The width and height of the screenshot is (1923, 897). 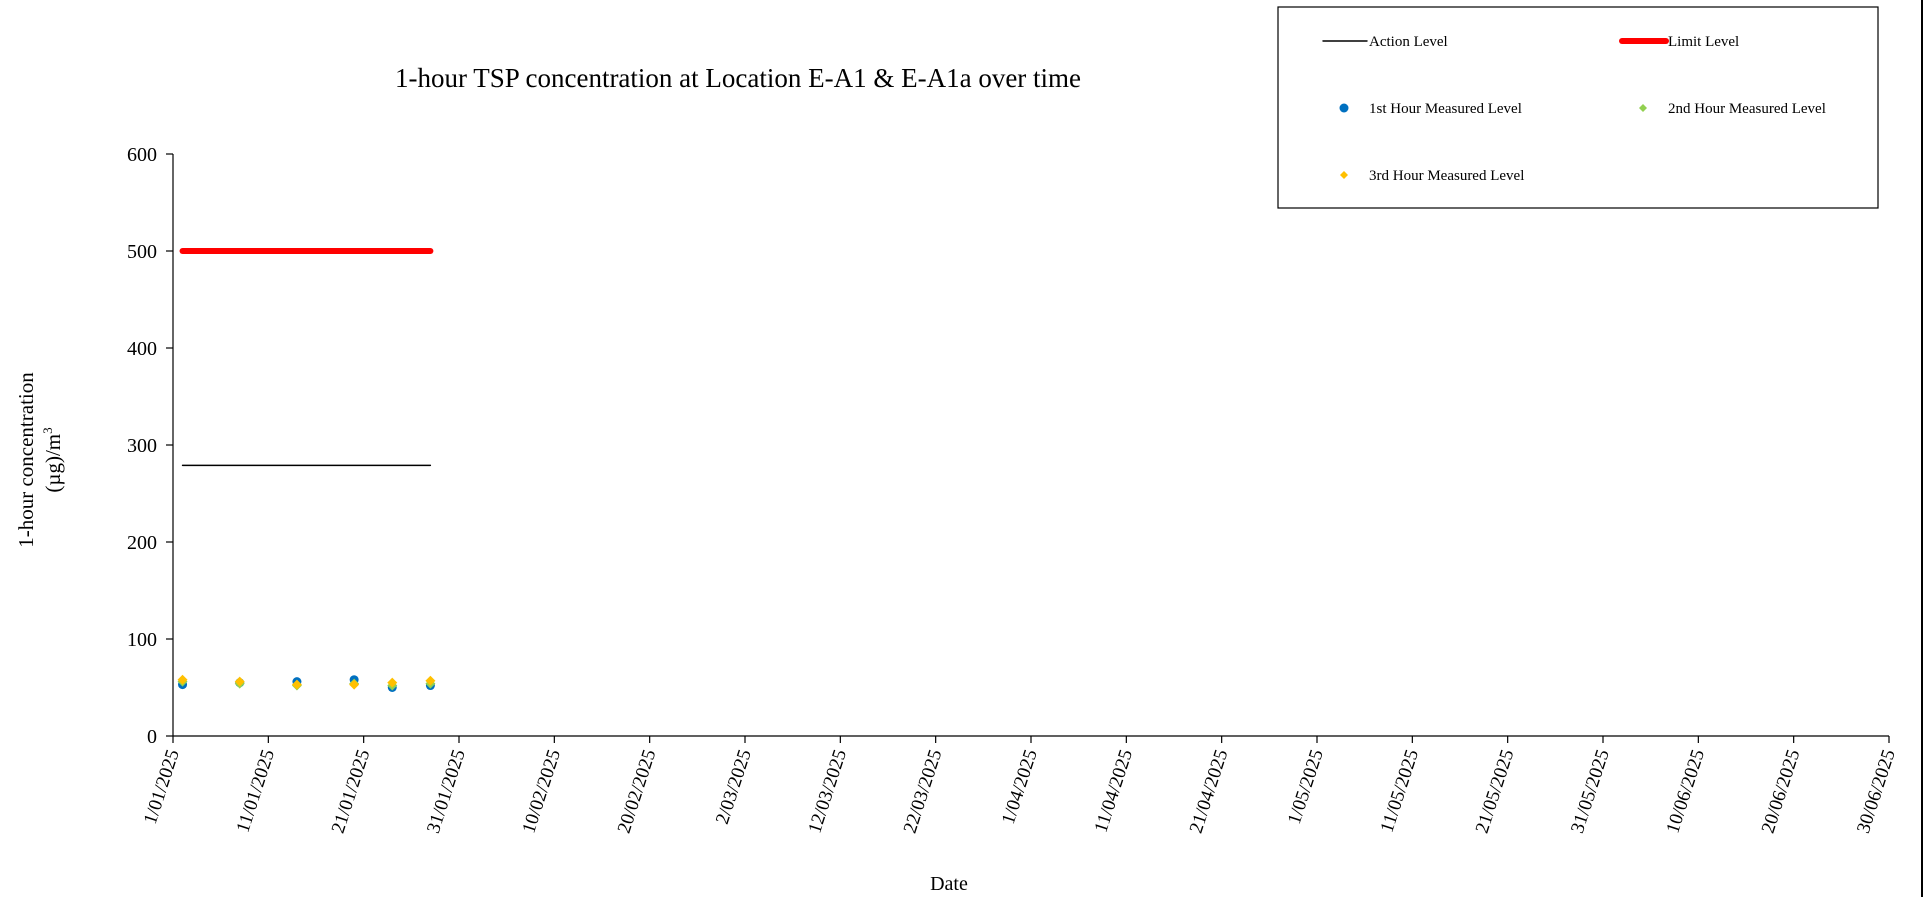 What do you see at coordinates (637, 791) in the screenshot?
I see `x-tick-label: 20/02/2025` at bounding box center [637, 791].